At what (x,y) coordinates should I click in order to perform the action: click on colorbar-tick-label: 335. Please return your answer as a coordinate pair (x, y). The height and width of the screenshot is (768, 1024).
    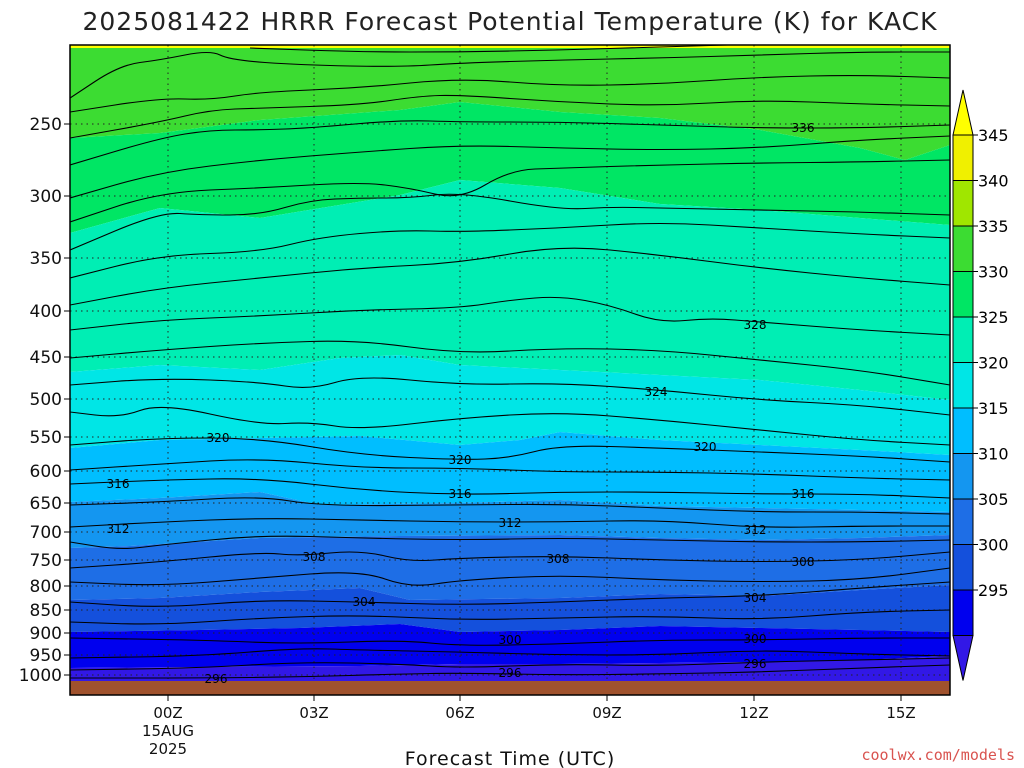
    Looking at the image, I should click on (993, 226).